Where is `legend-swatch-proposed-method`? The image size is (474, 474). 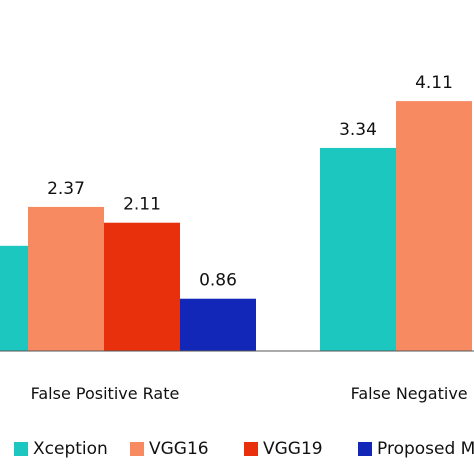
legend-swatch-proposed-method is located at coordinates (365, 449).